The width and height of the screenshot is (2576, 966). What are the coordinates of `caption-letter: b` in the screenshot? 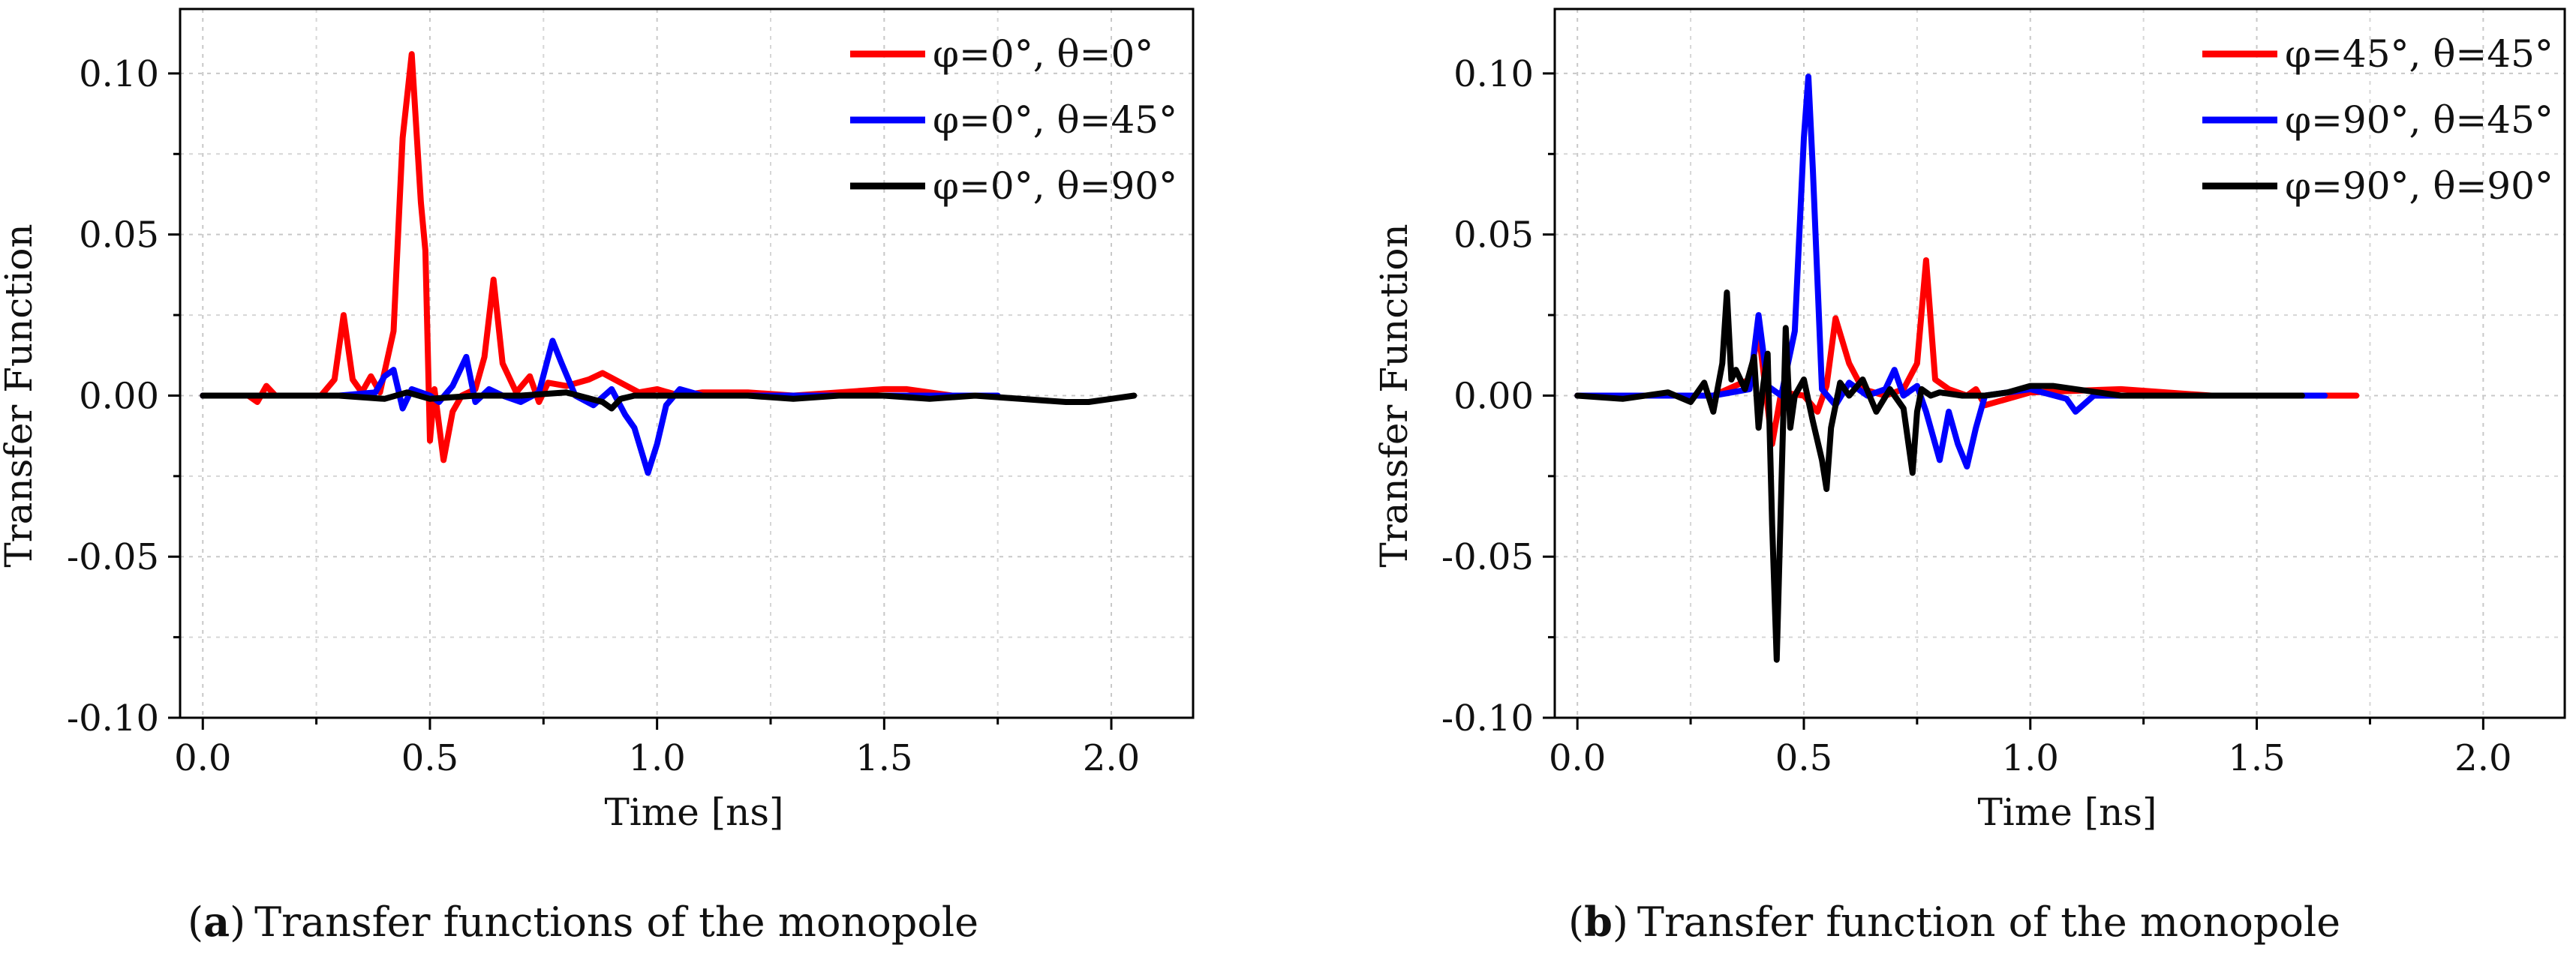 It's located at (1598, 922).